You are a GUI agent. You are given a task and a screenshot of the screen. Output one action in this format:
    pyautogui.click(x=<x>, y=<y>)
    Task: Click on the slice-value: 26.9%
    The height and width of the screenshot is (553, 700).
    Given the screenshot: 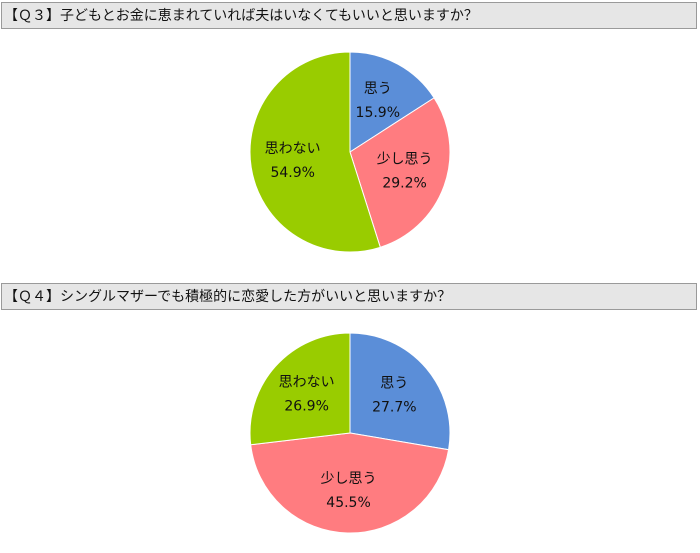 What is the action you would take?
    pyautogui.click(x=306, y=406)
    